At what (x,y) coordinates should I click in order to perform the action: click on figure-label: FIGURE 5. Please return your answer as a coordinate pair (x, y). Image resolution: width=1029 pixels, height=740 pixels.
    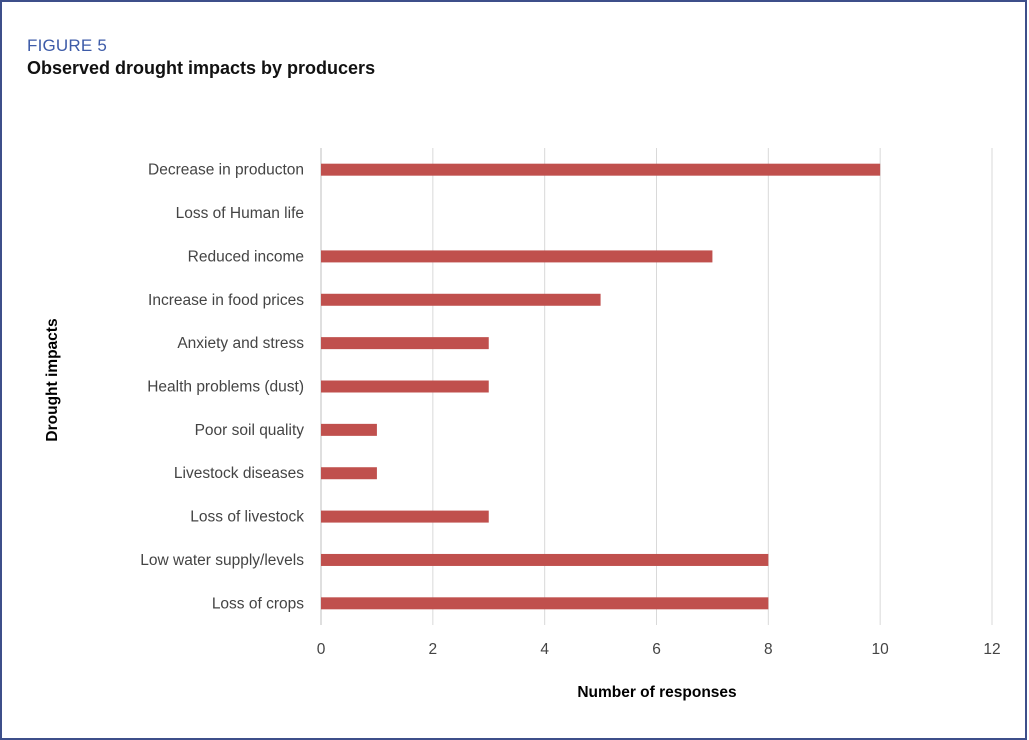
    Looking at the image, I should click on (67, 45).